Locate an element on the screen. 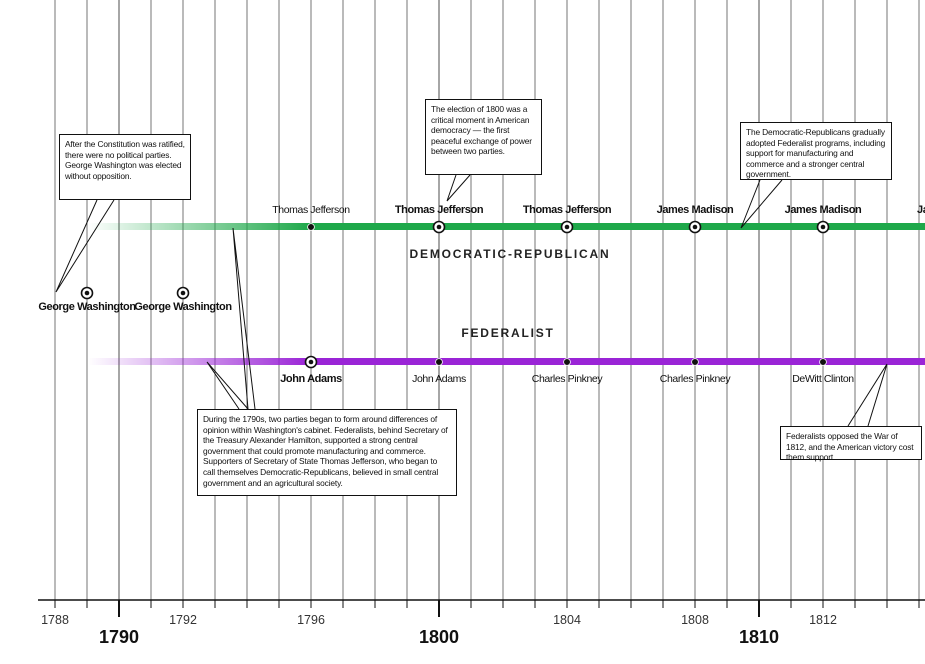 The image size is (925, 664). axis-ticks is located at coordinates (487, 608).